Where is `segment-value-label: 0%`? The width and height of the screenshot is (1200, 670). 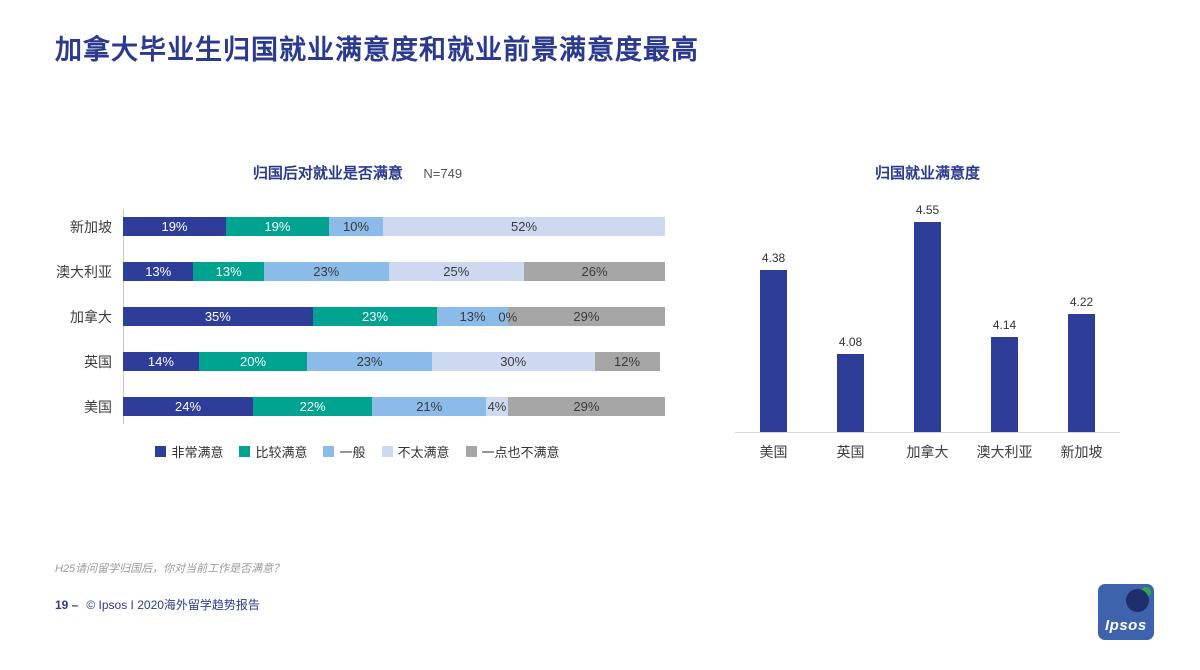 segment-value-label: 0% is located at coordinates (508, 316).